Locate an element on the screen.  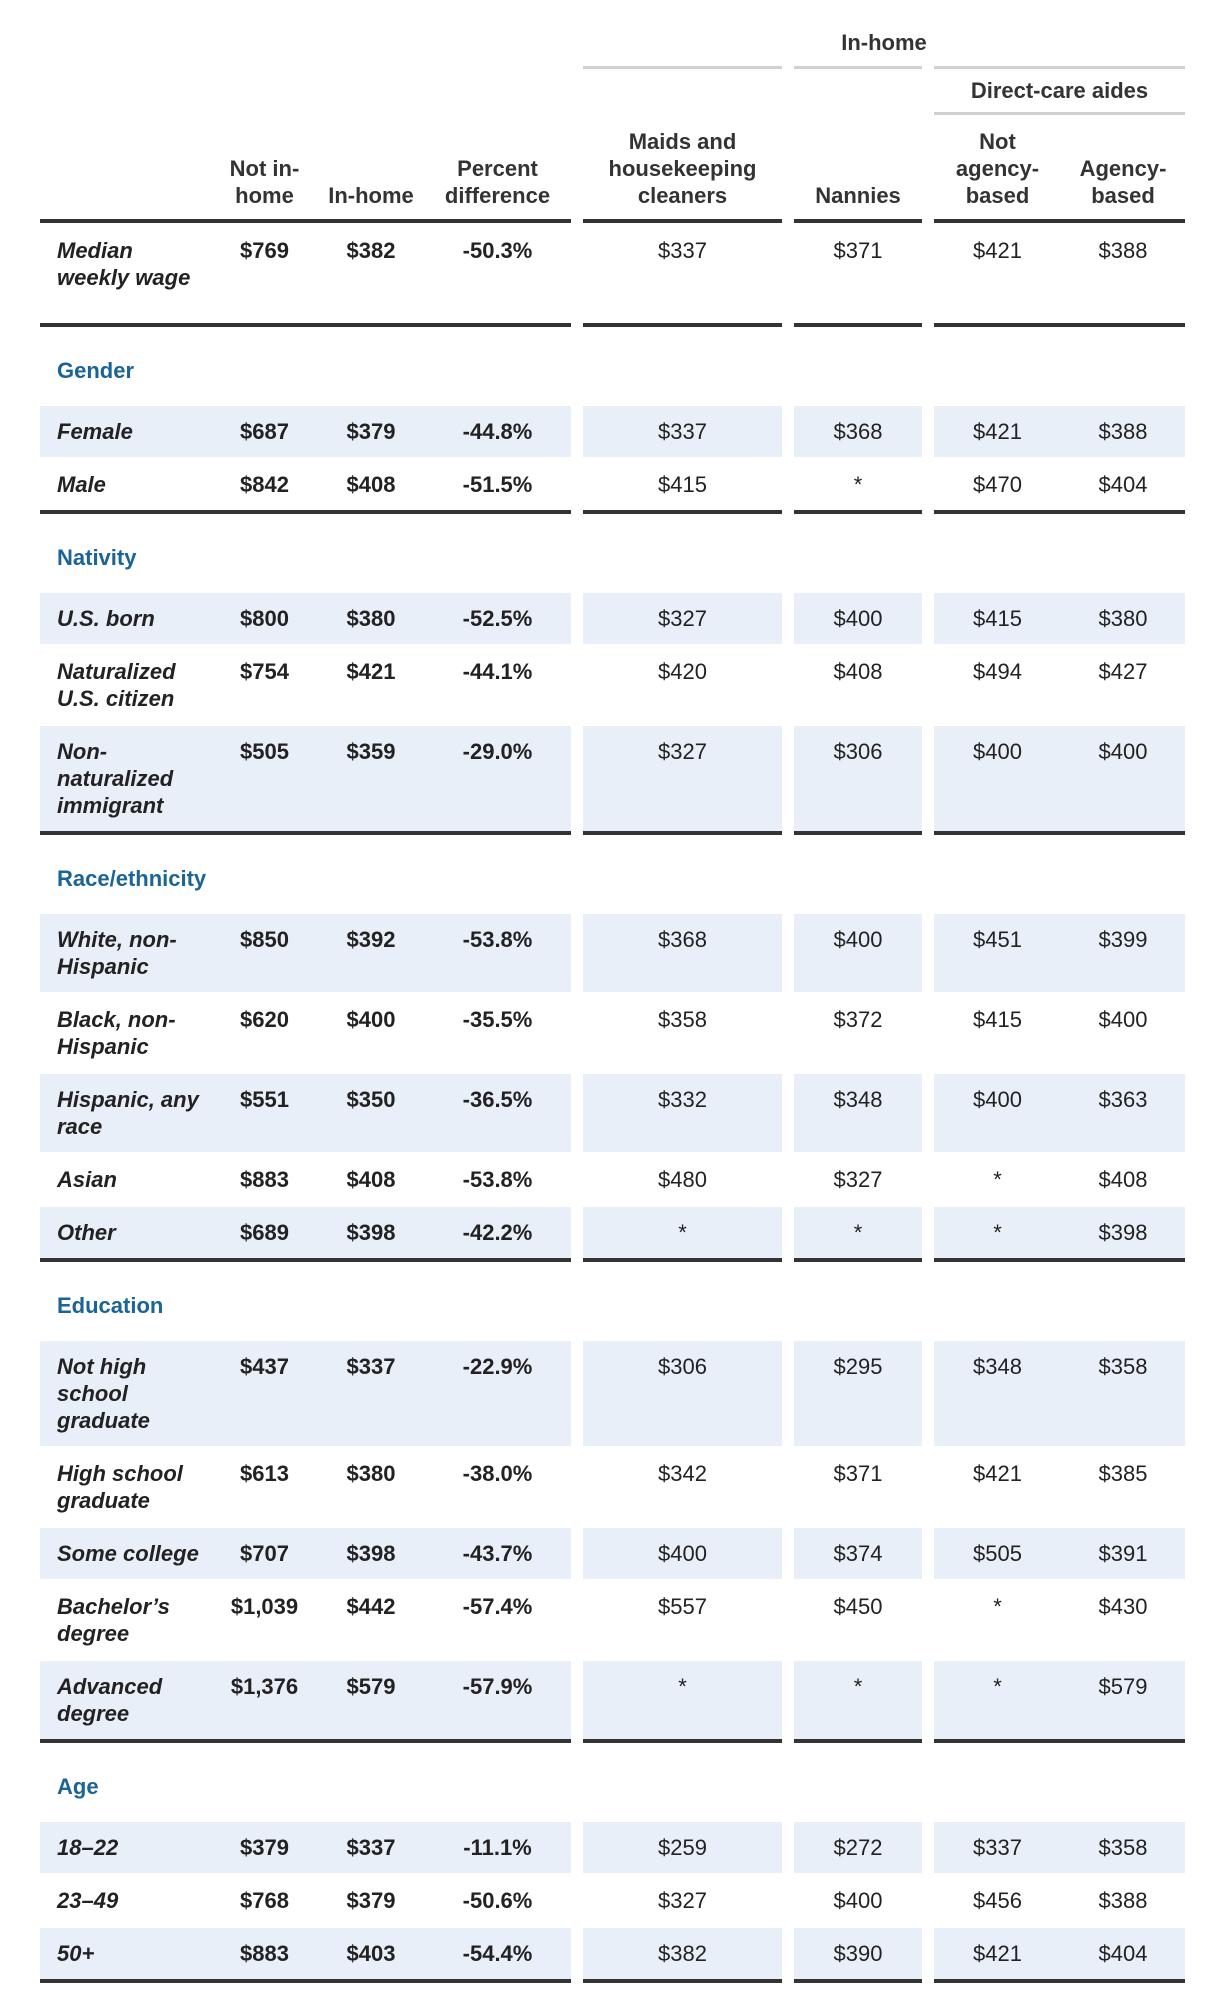
table-cell: $358 is located at coordinates (1123, 1393).